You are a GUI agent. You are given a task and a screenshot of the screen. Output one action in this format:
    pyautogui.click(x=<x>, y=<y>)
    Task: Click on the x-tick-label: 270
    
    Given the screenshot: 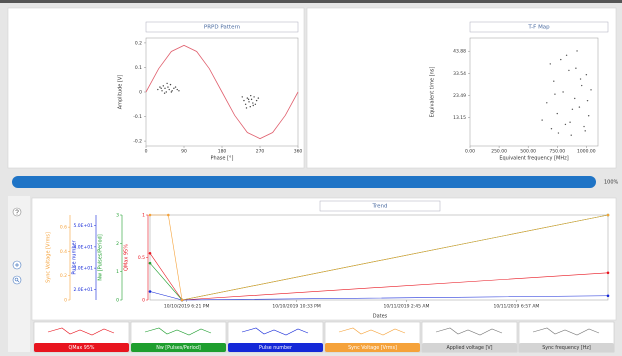 What is the action you would take?
    pyautogui.click(x=260, y=152)
    